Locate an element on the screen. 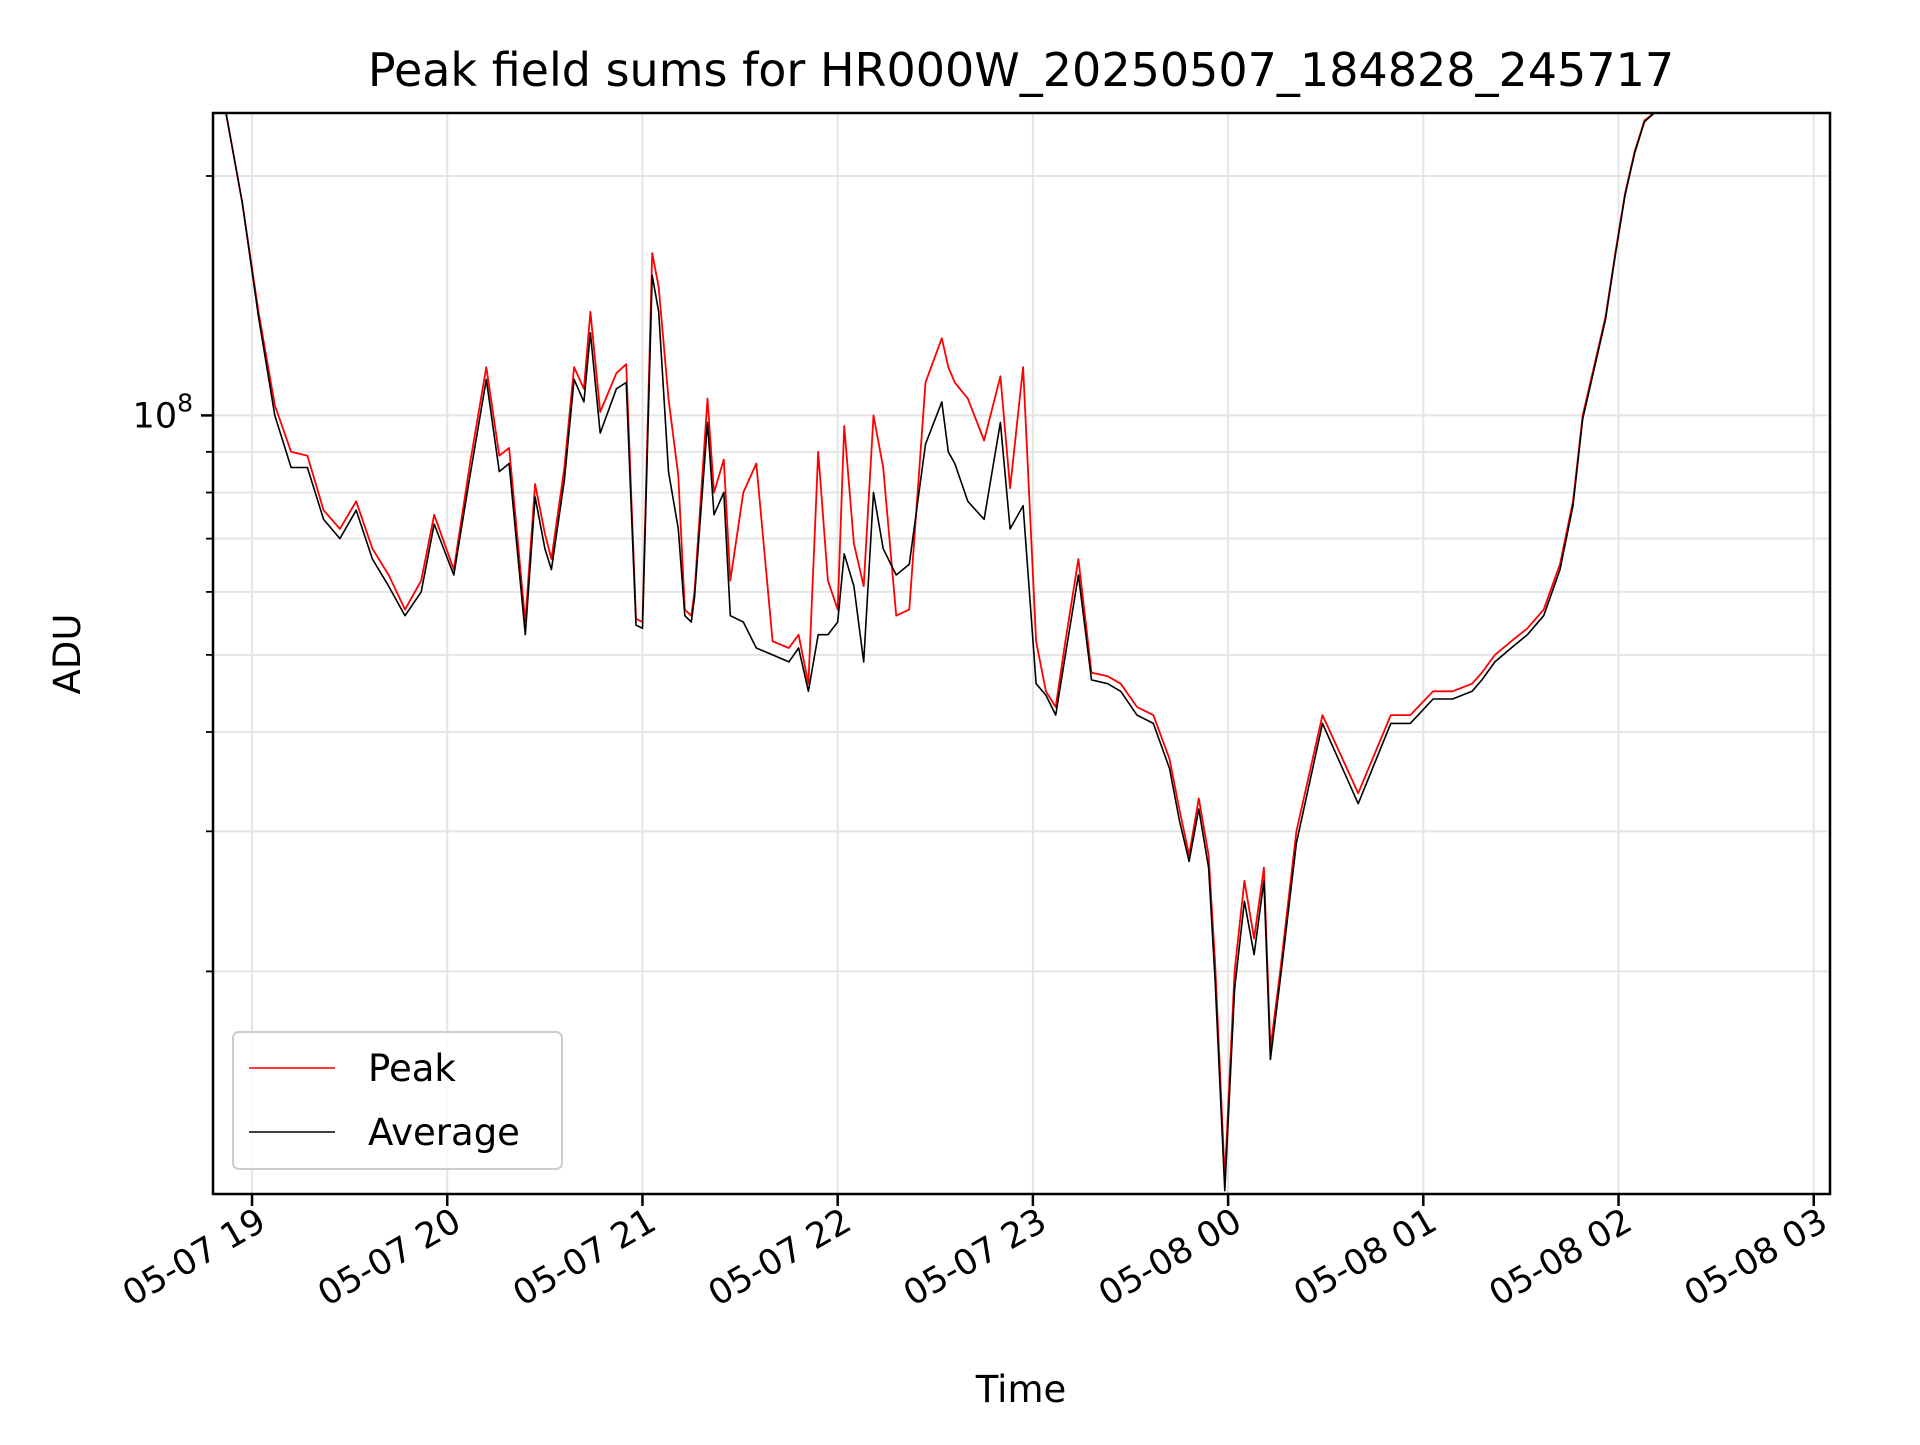 Image resolution: width=1920 pixels, height=1445 pixels. legend-label-average: Average is located at coordinates (444, 1132).